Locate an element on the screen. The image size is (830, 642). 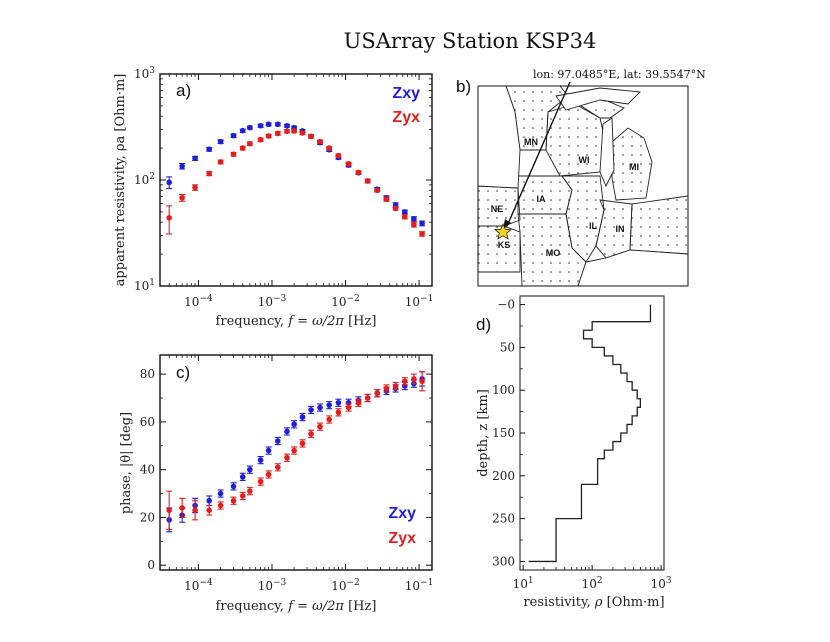
state-label-ia: IA is located at coordinates (542, 199).